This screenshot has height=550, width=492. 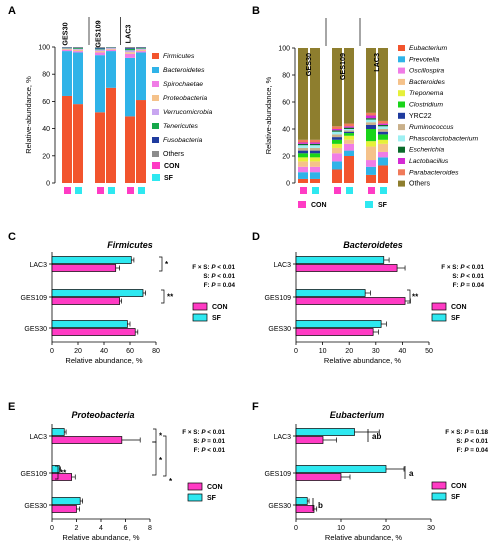 What do you see at coordinates (104, 351) in the screenshot?
I see `x-tick-label: 40` at bounding box center [104, 351].